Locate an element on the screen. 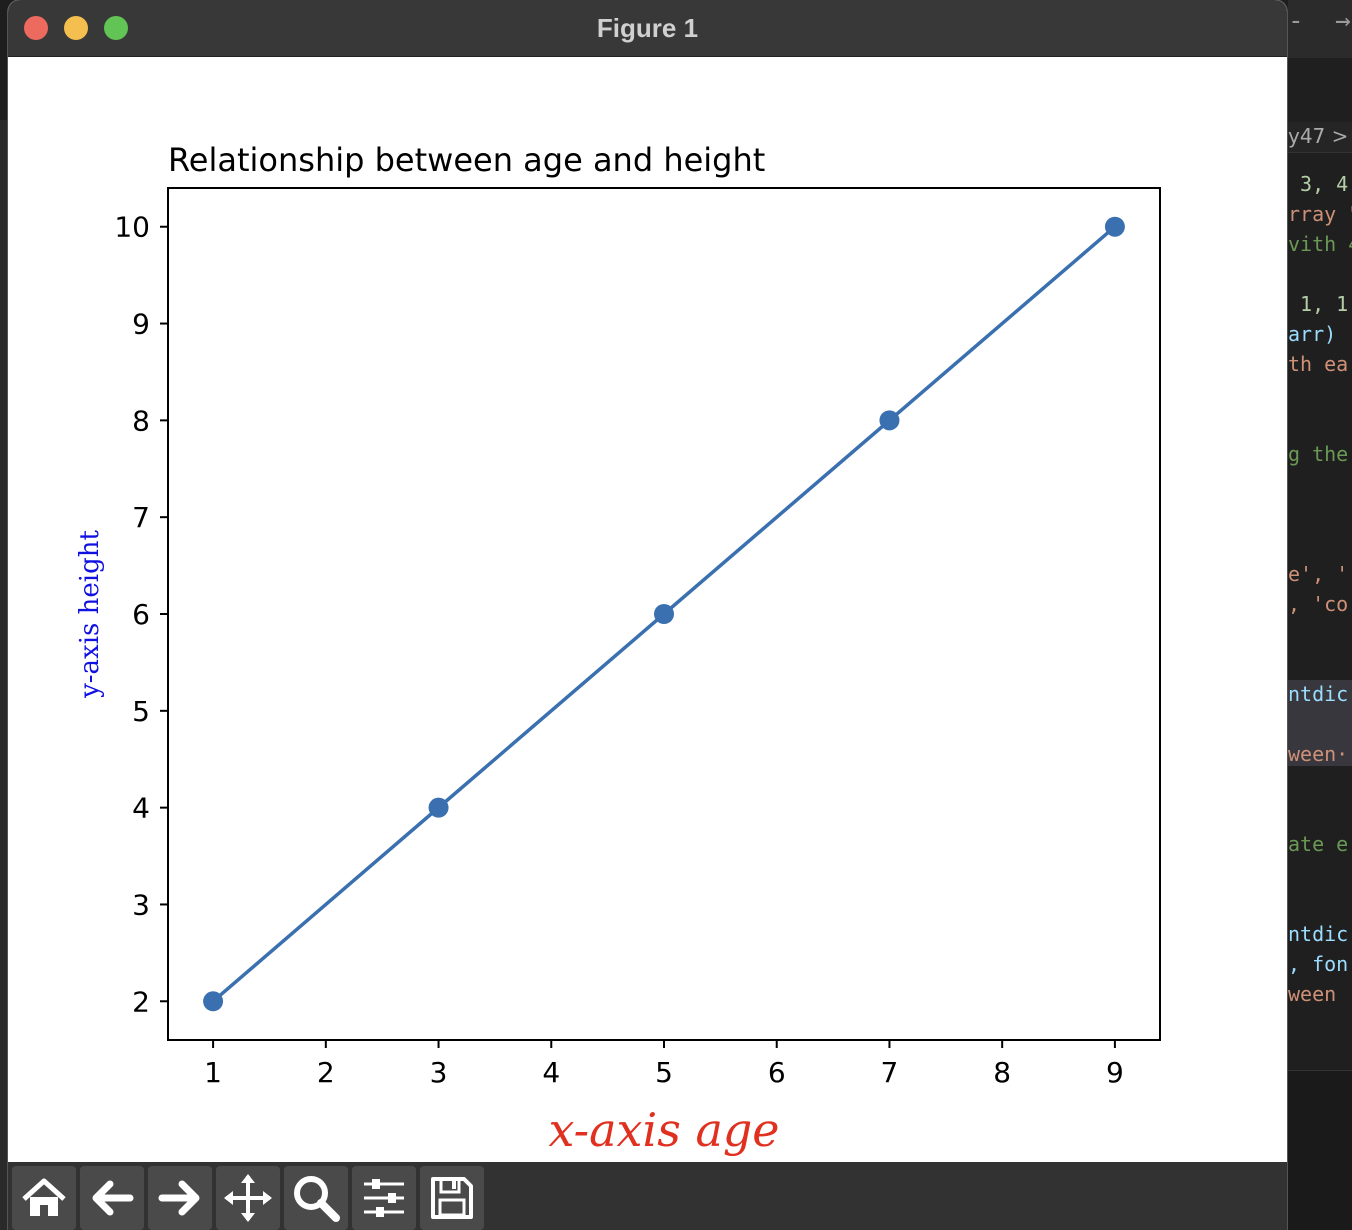  y-tick-label: 7 is located at coordinates (141, 517).